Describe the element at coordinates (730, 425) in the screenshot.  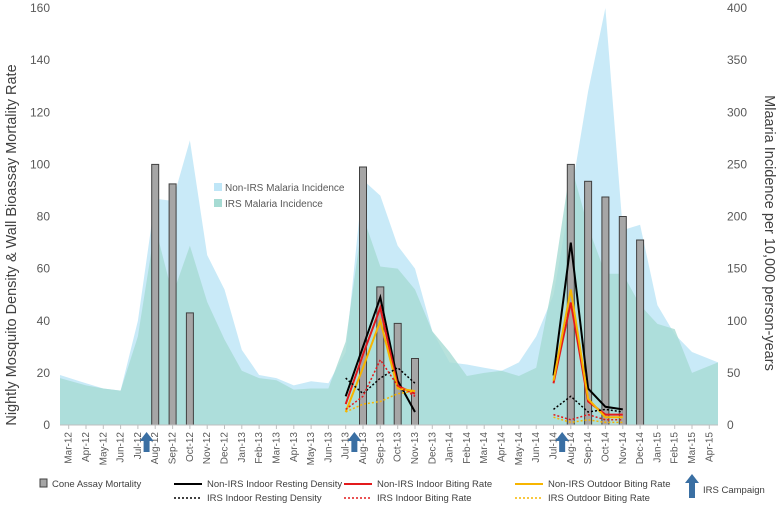
I see `y2-tick-label: 0` at that location.